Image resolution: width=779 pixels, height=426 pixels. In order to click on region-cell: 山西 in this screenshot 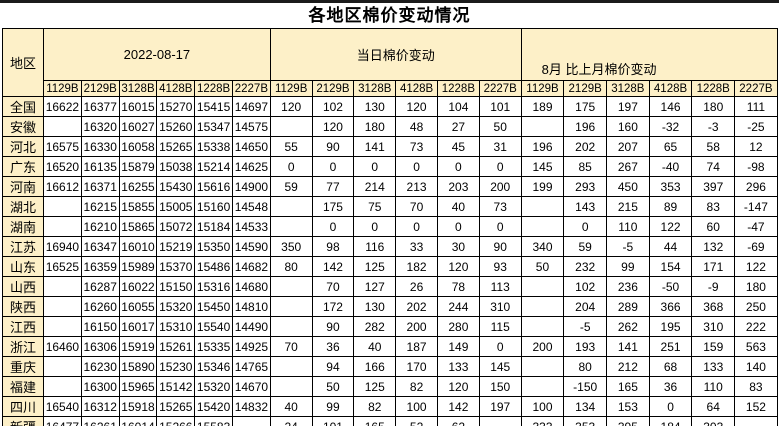, I will do `click(23, 286)`.